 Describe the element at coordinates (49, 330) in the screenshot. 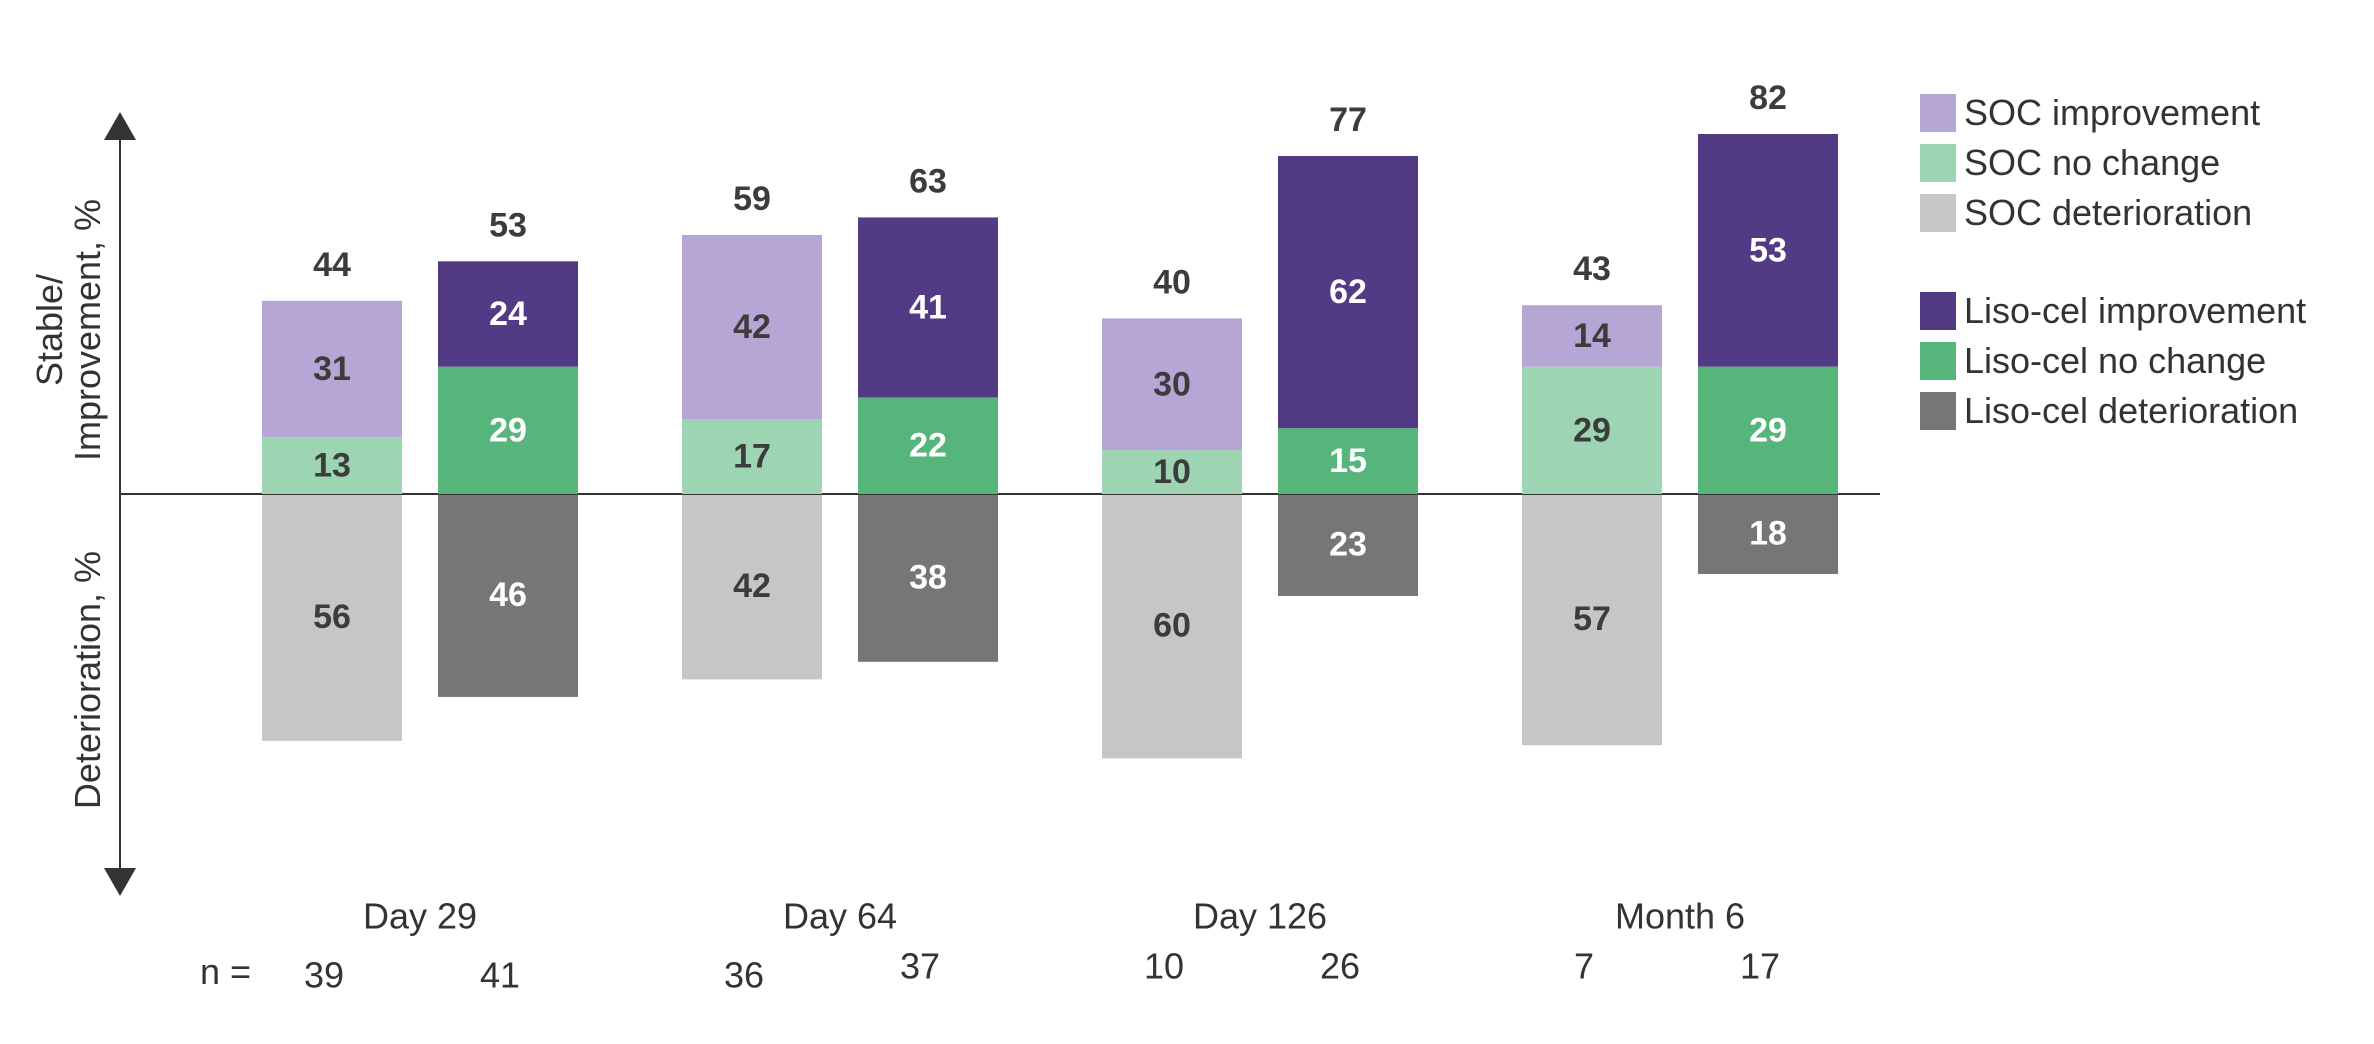

I see `y-axis-label-up-line1: Stable/` at that location.